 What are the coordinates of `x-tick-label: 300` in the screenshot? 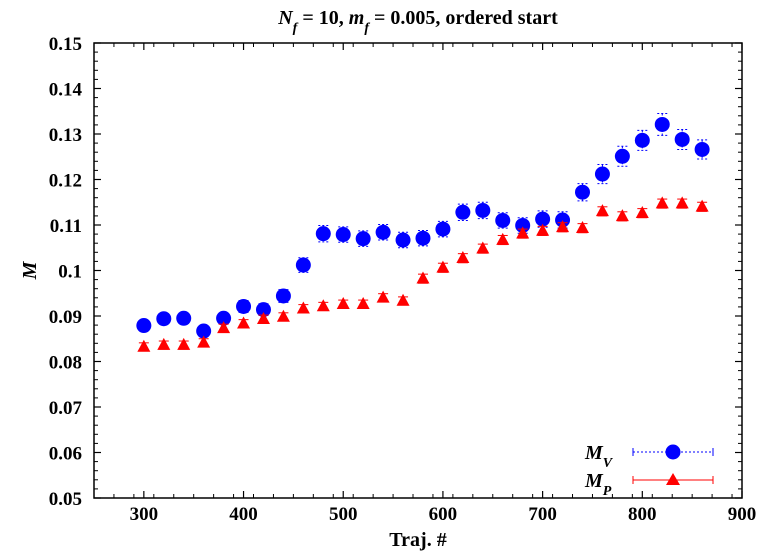 It's located at (144, 514).